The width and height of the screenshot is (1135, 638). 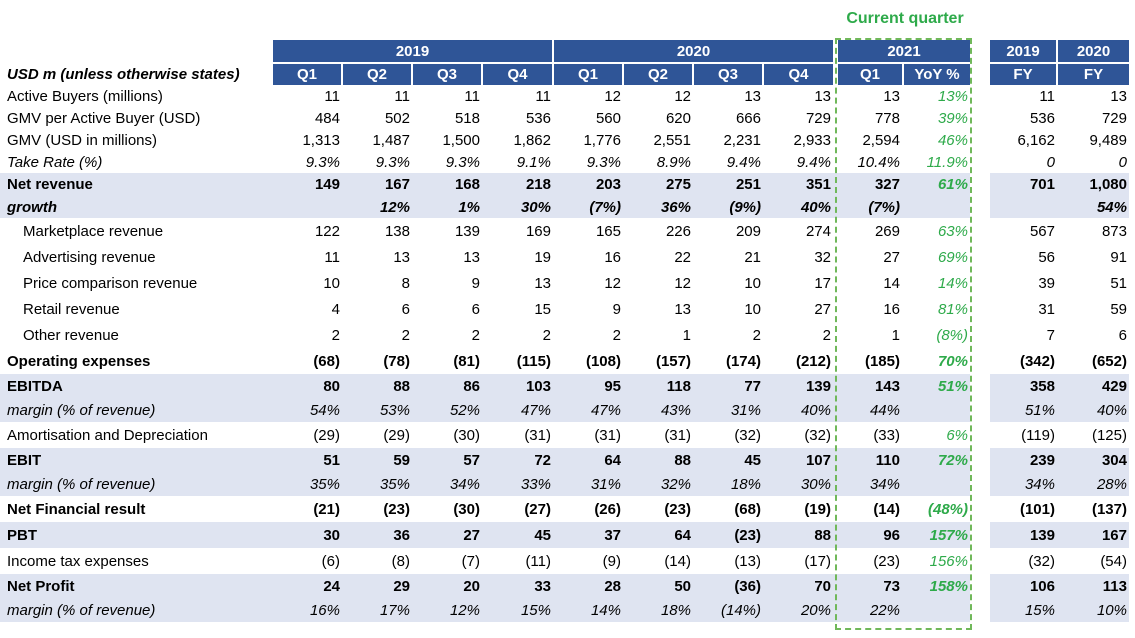 I want to click on row-label: margin (% of revenue), so click(x=81, y=610).